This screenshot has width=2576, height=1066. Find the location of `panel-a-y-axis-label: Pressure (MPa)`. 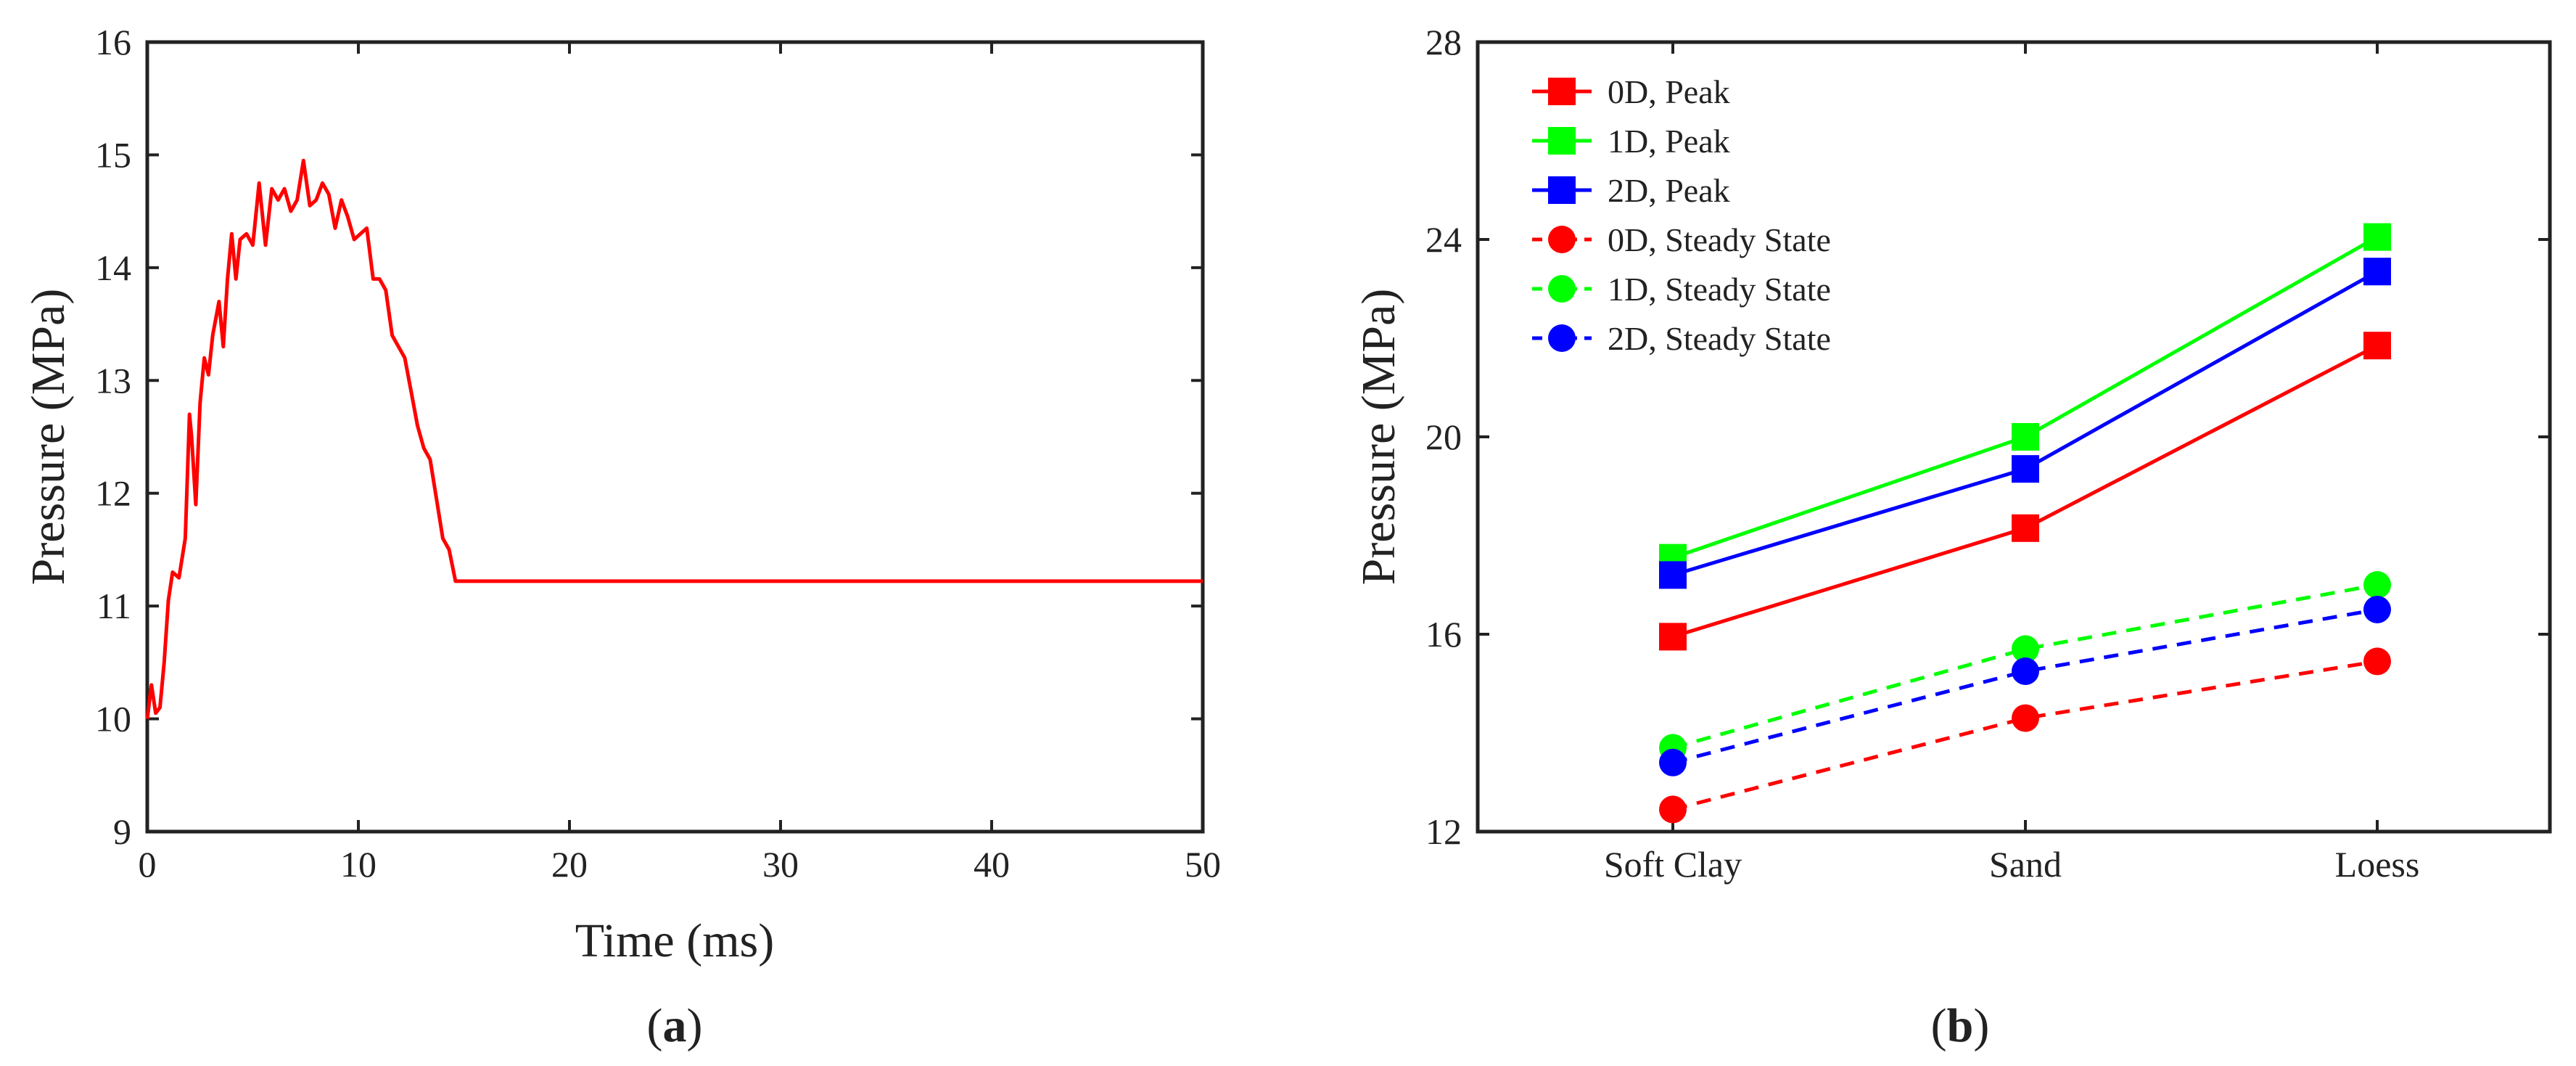

panel-a-y-axis-label: Pressure (MPa) is located at coordinates (48, 437).